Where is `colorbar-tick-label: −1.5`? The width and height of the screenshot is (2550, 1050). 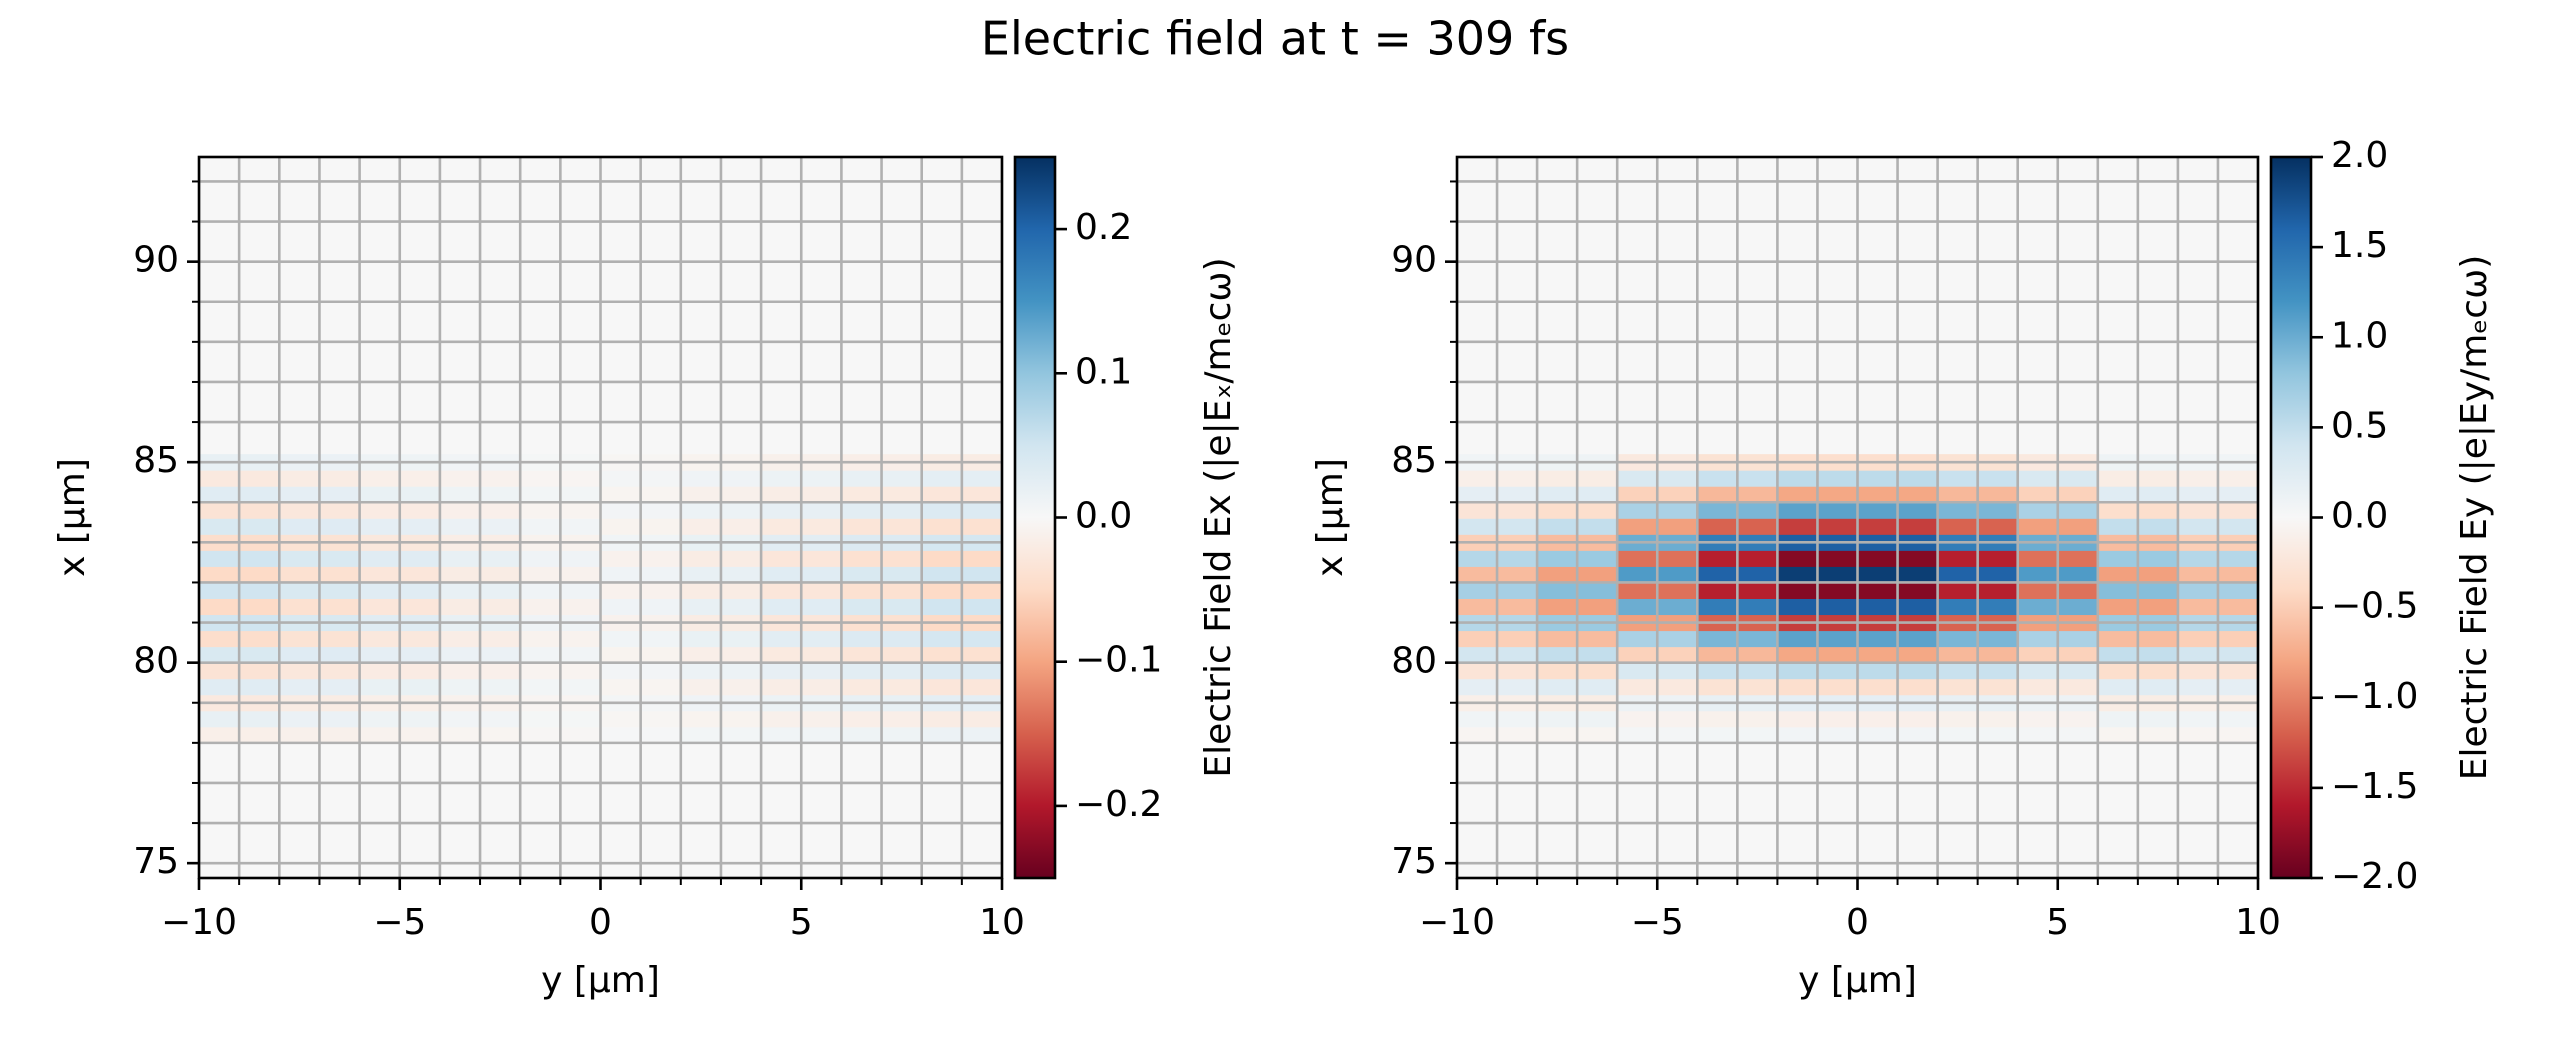 colorbar-tick-label: −1.5 is located at coordinates (2374, 786).